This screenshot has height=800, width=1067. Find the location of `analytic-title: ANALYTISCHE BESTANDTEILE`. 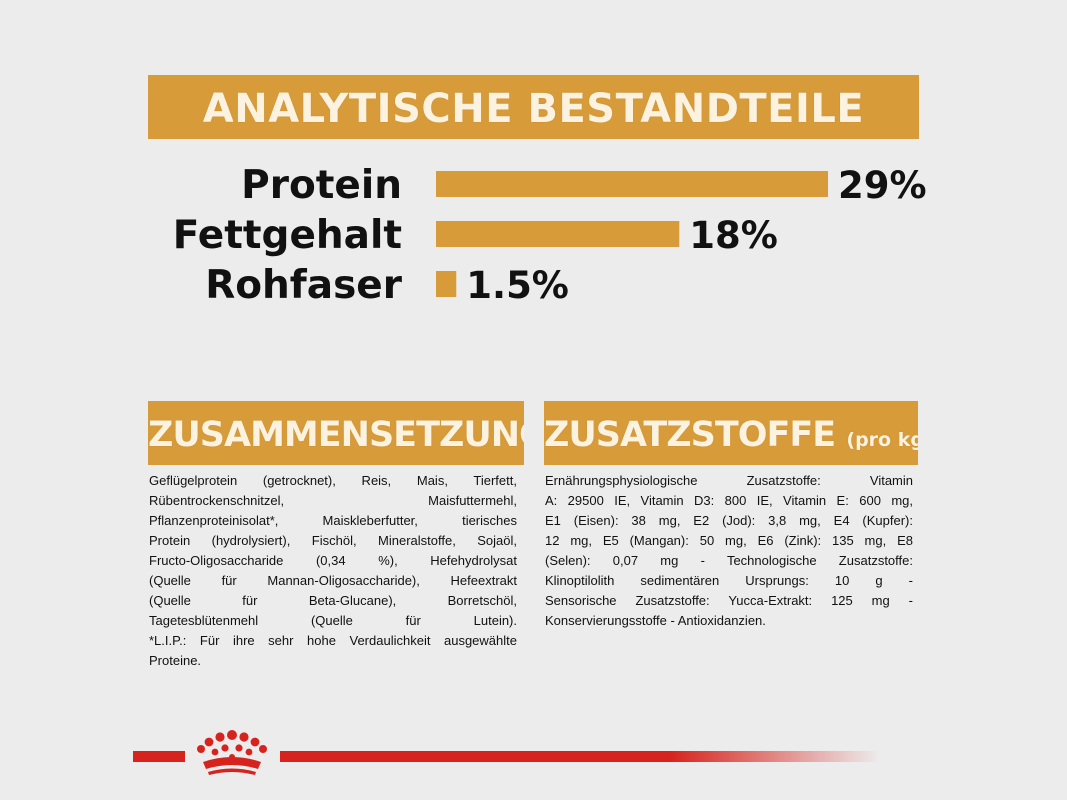

analytic-title: ANALYTISCHE BESTANDTEILE is located at coordinates (533, 109).